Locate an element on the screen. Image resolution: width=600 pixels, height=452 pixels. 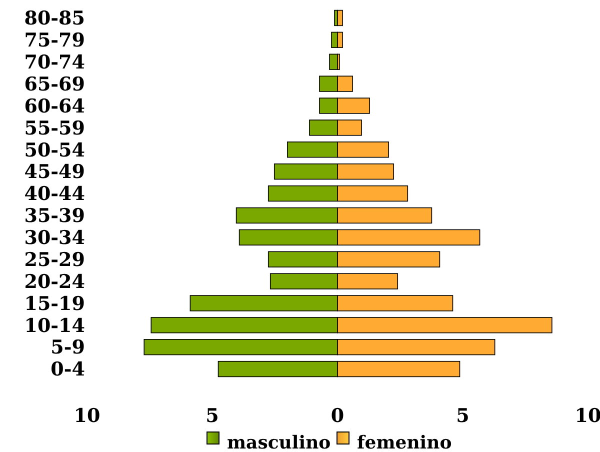
y-tick-label: 5-9 is located at coordinates (67, 347).